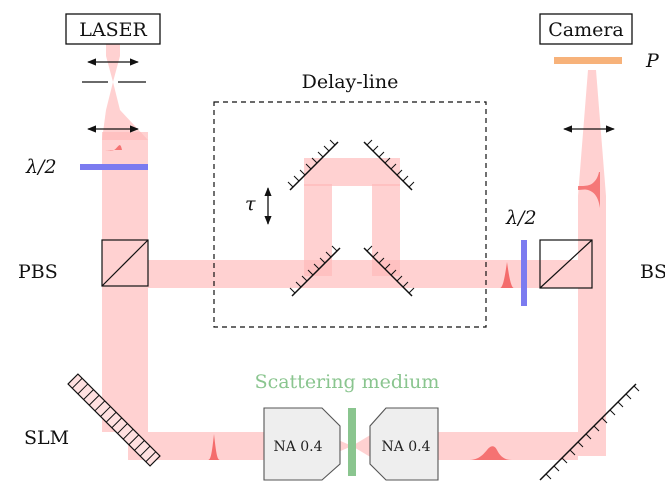  I want to click on half-wave-plate-left, so click(114, 167).